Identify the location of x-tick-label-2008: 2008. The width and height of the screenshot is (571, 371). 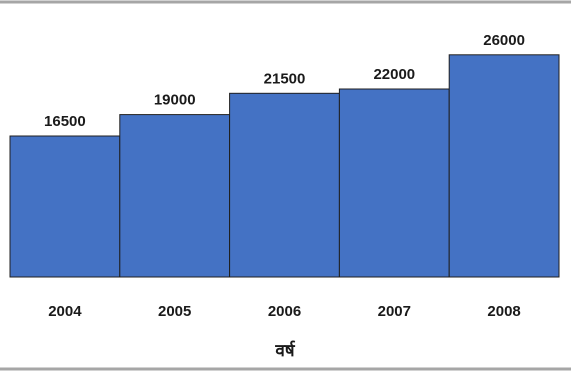
(503, 311).